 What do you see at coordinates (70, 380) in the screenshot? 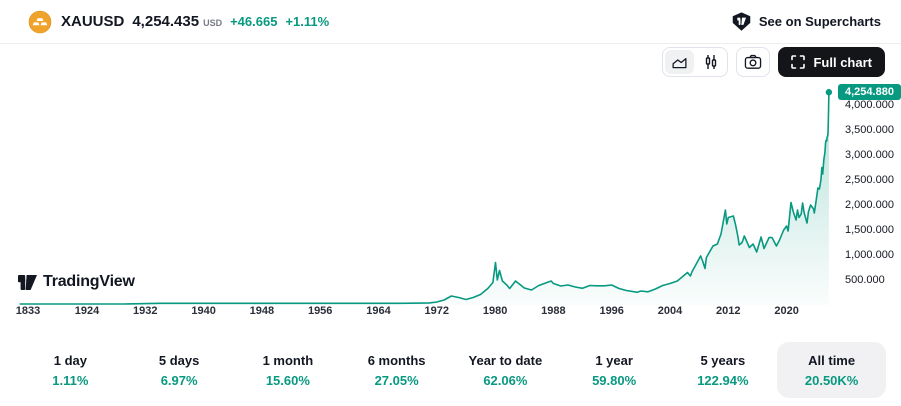
I see `period-change-value: 1.11%` at bounding box center [70, 380].